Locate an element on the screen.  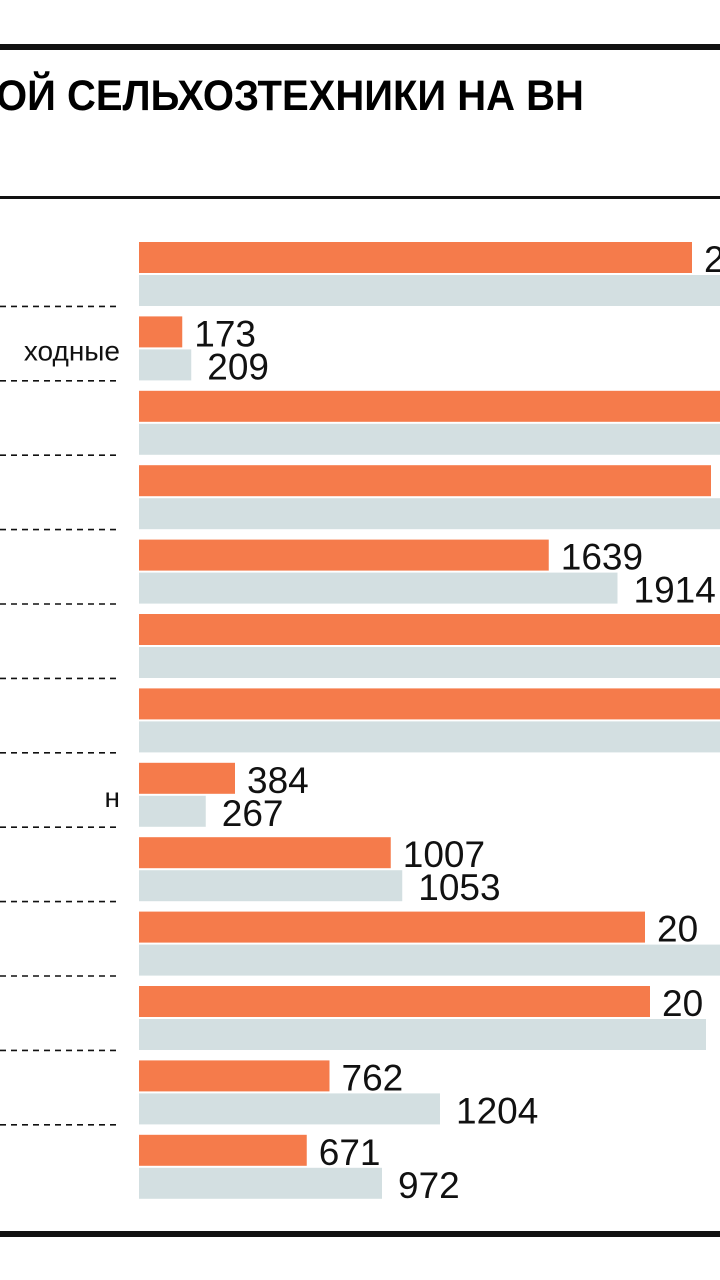
data-label: 173 is located at coordinates (225, 333).